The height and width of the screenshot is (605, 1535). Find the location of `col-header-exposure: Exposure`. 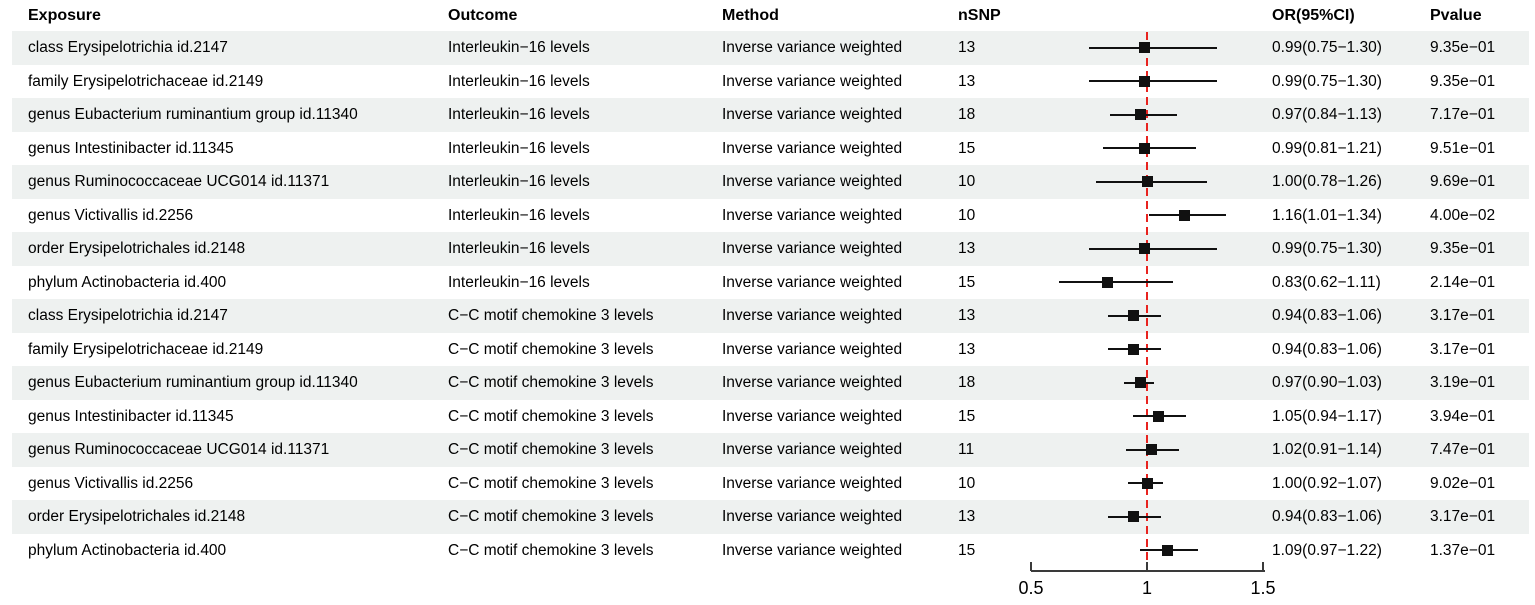

col-header-exposure: Exposure is located at coordinates (64, 15).